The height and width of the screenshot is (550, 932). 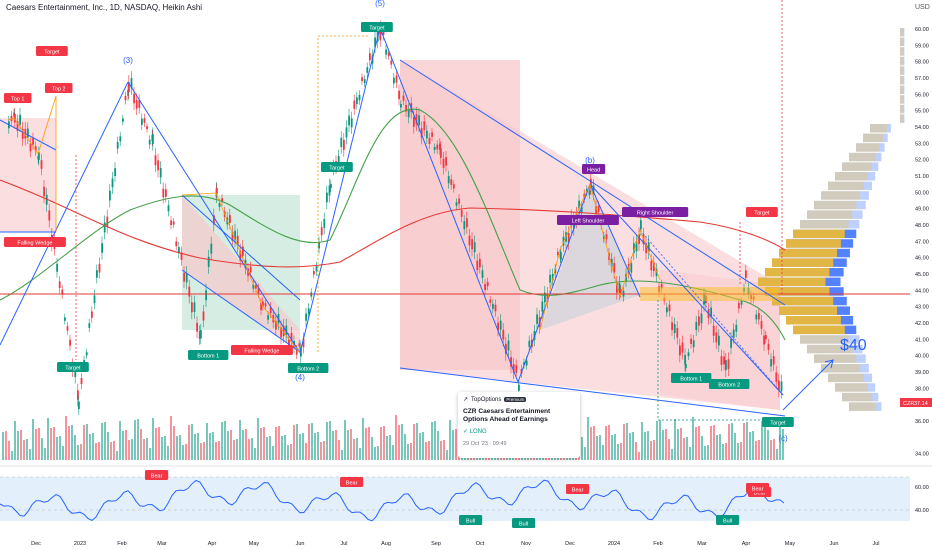 What do you see at coordinates (588, 221) in the screenshot?
I see `label: Left Shoulder` at bounding box center [588, 221].